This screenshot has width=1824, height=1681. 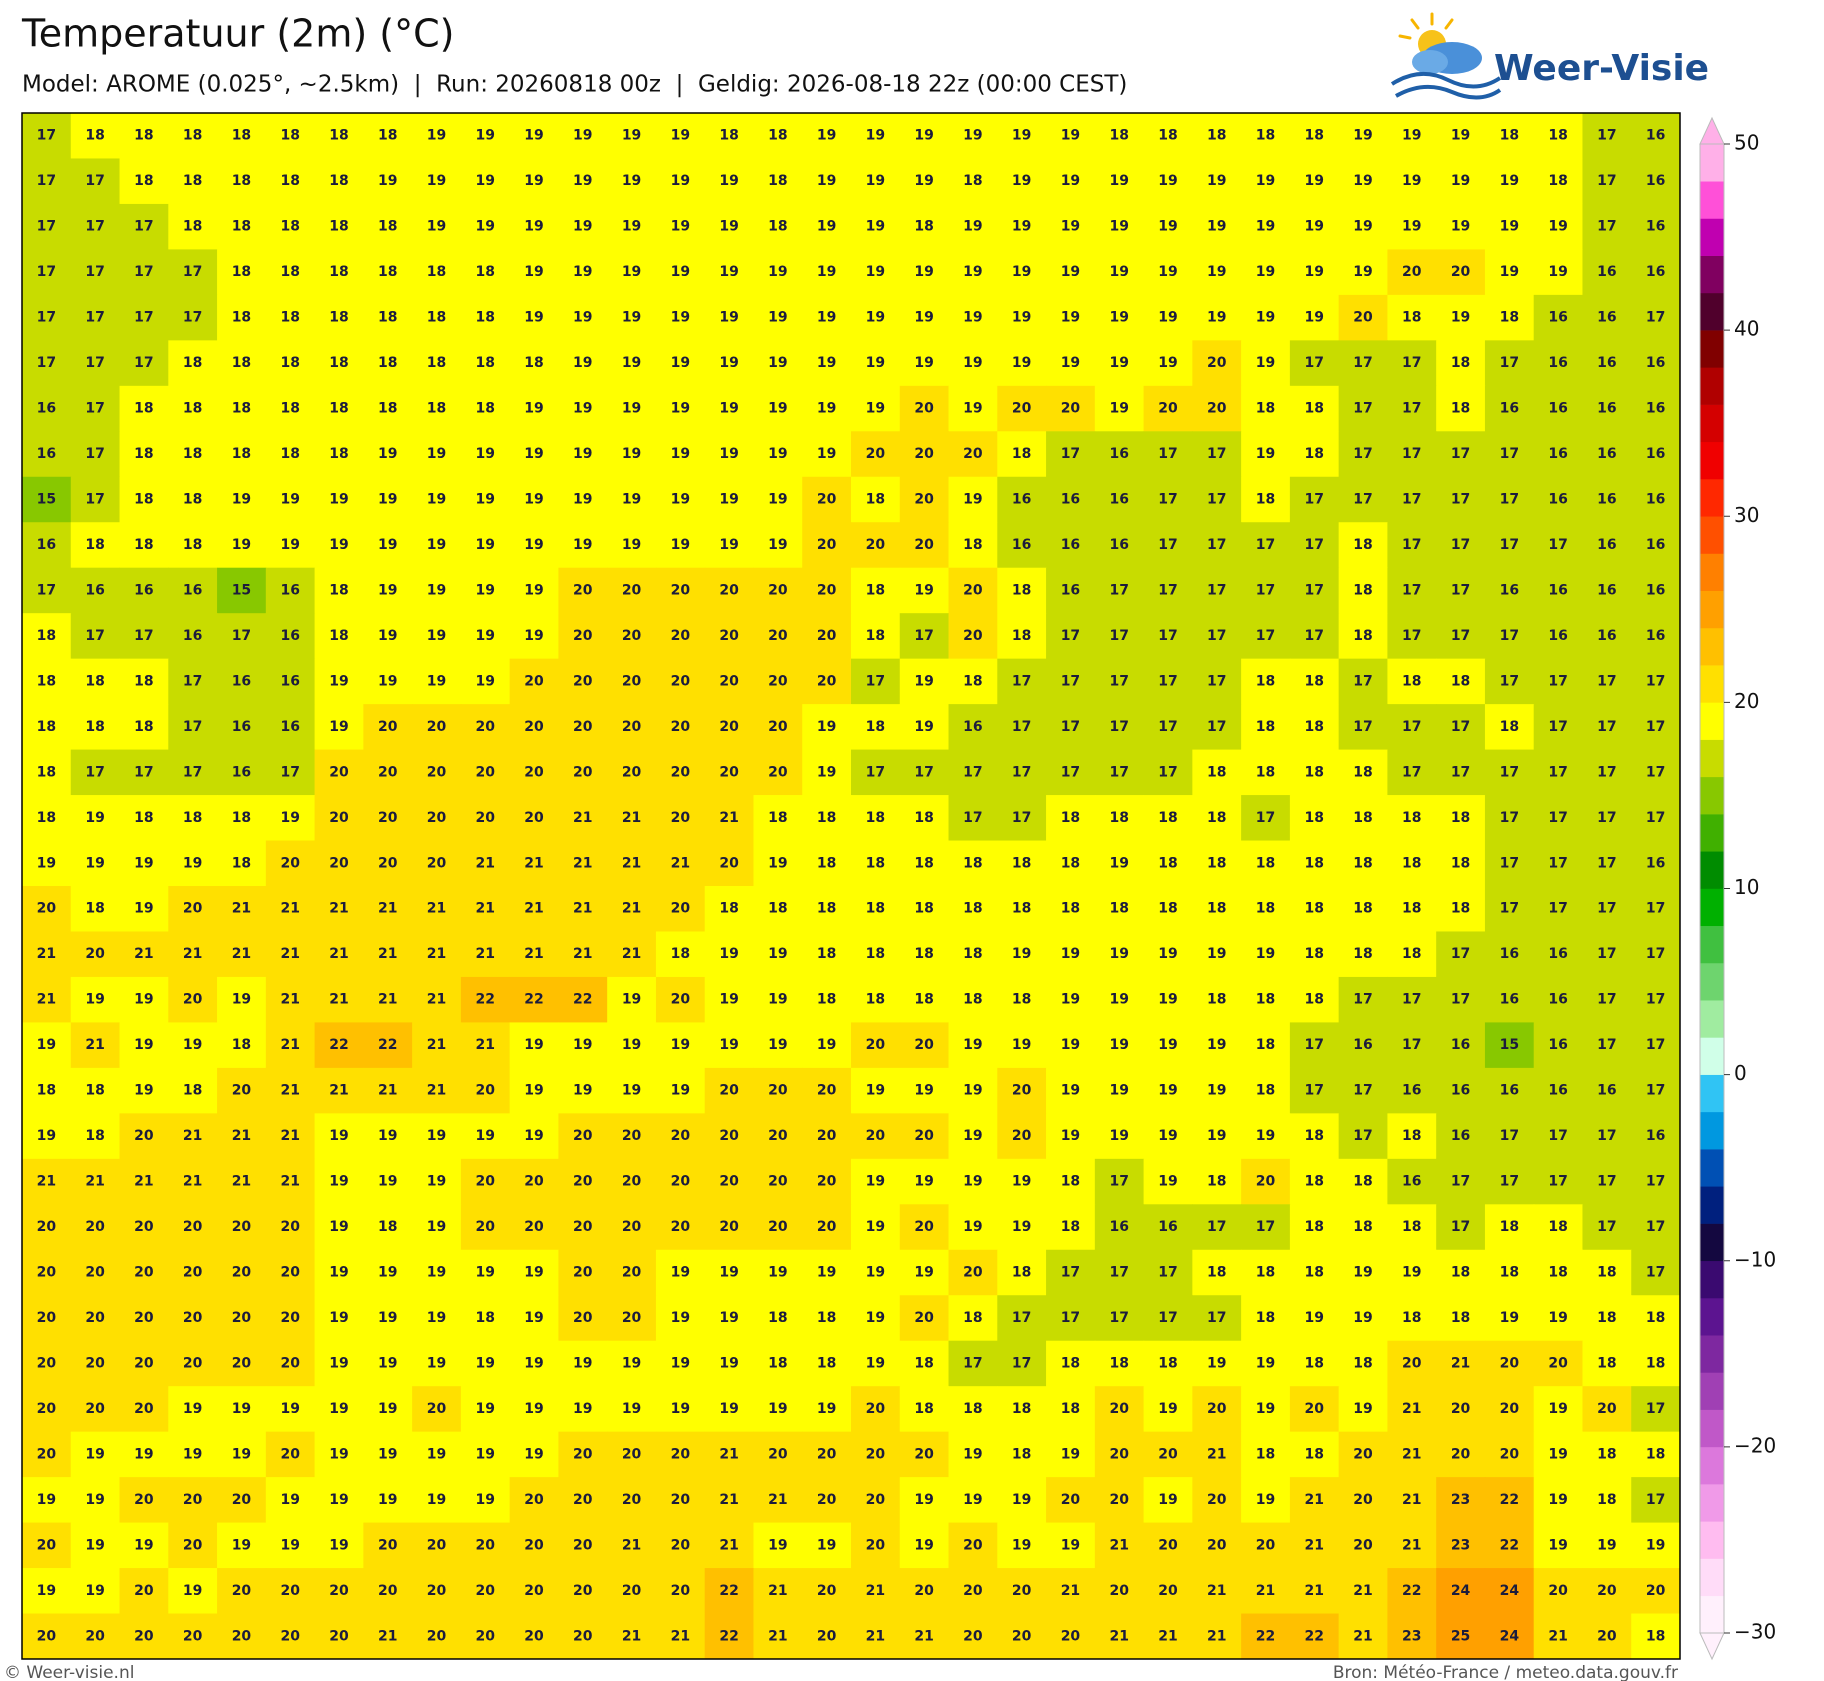 What do you see at coordinates (1509, 1000) in the screenshot?
I see `temperature-label: 16` at bounding box center [1509, 1000].